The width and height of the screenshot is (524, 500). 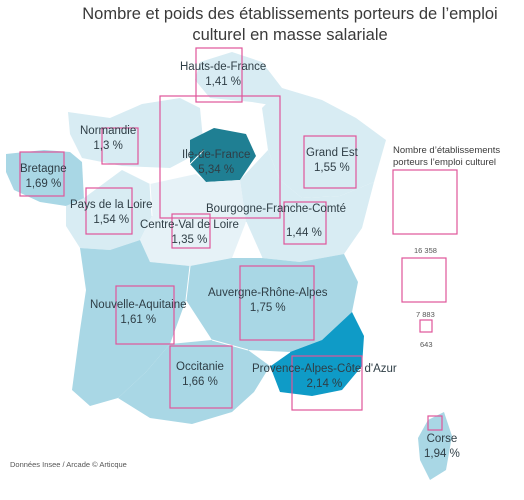 I want to click on square-bretagne, so click(x=42, y=174).